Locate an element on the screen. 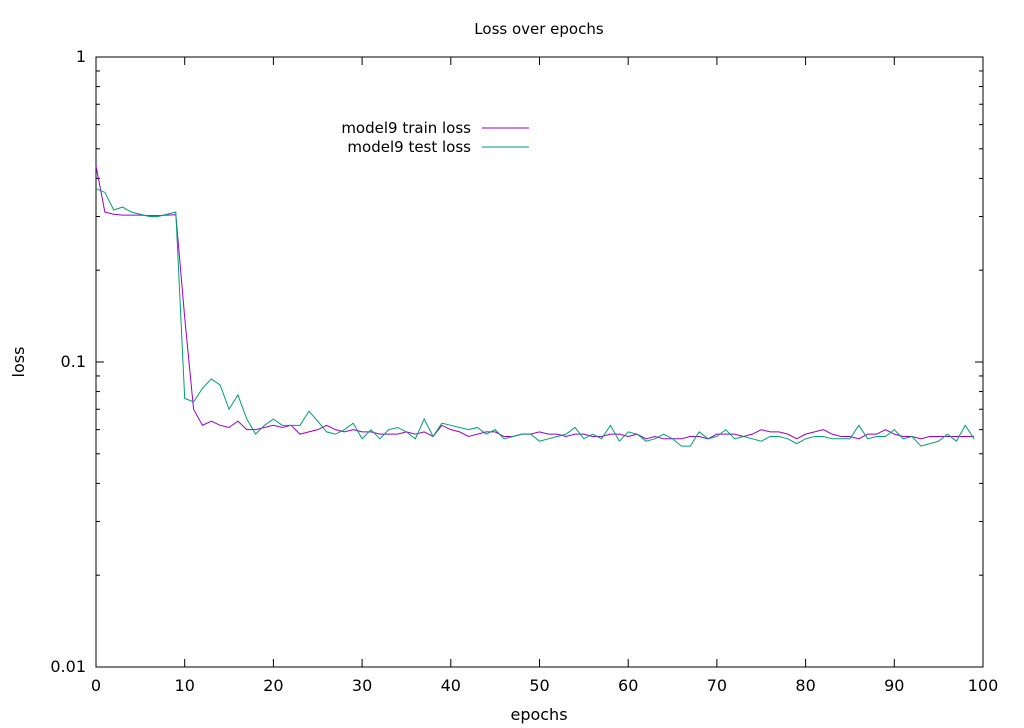  y-tick-label: 0.01 is located at coordinates (68, 666).